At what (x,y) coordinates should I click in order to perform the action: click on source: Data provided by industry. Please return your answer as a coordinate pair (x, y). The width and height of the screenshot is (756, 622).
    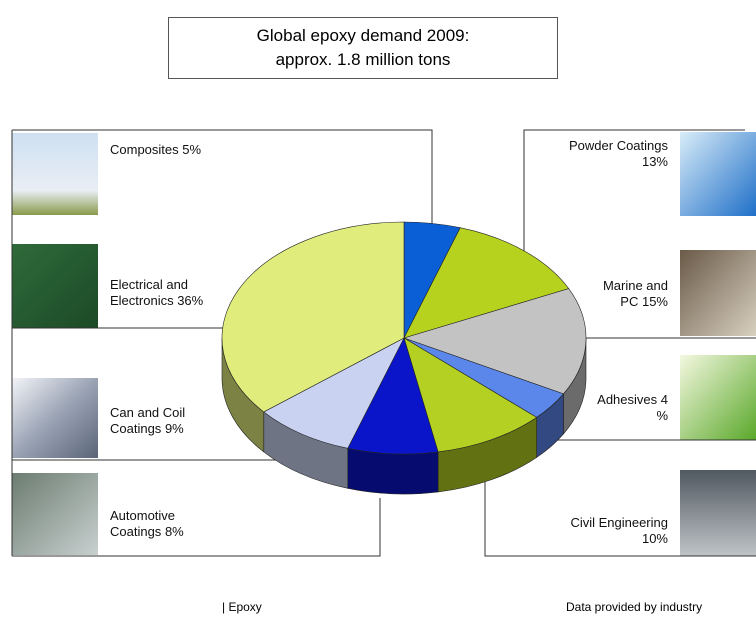
    Looking at the image, I should click on (634, 607).